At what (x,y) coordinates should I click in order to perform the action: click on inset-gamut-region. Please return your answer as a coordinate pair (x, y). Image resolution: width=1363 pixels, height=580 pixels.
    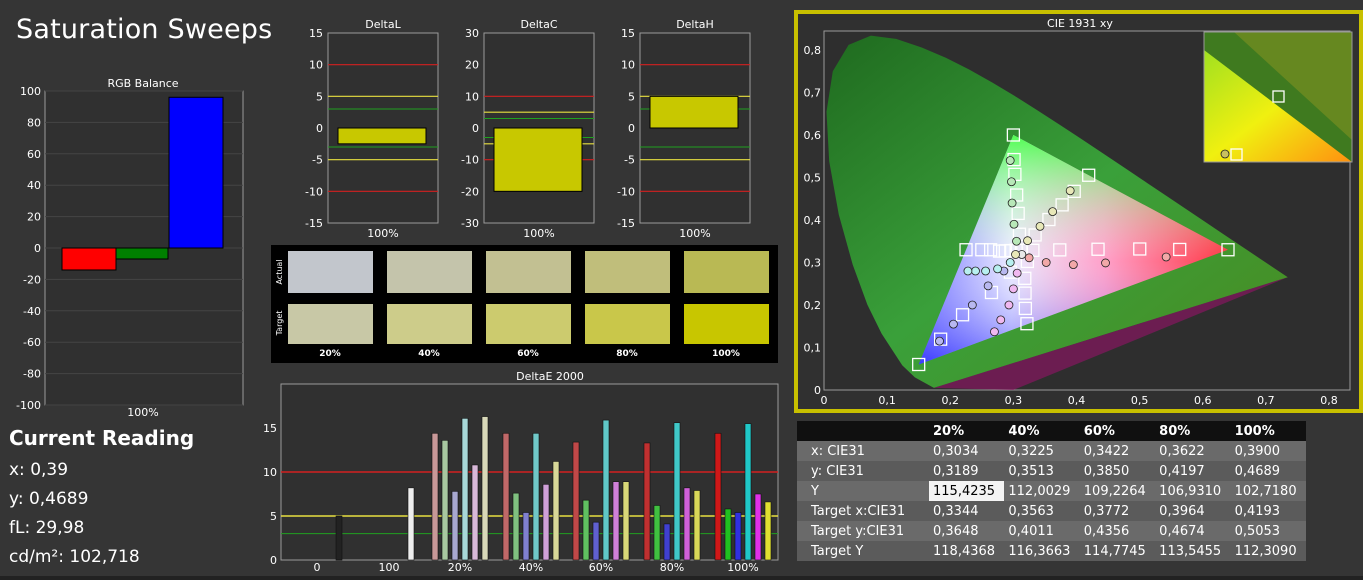
    Looking at the image, I should click on (1278, 106).